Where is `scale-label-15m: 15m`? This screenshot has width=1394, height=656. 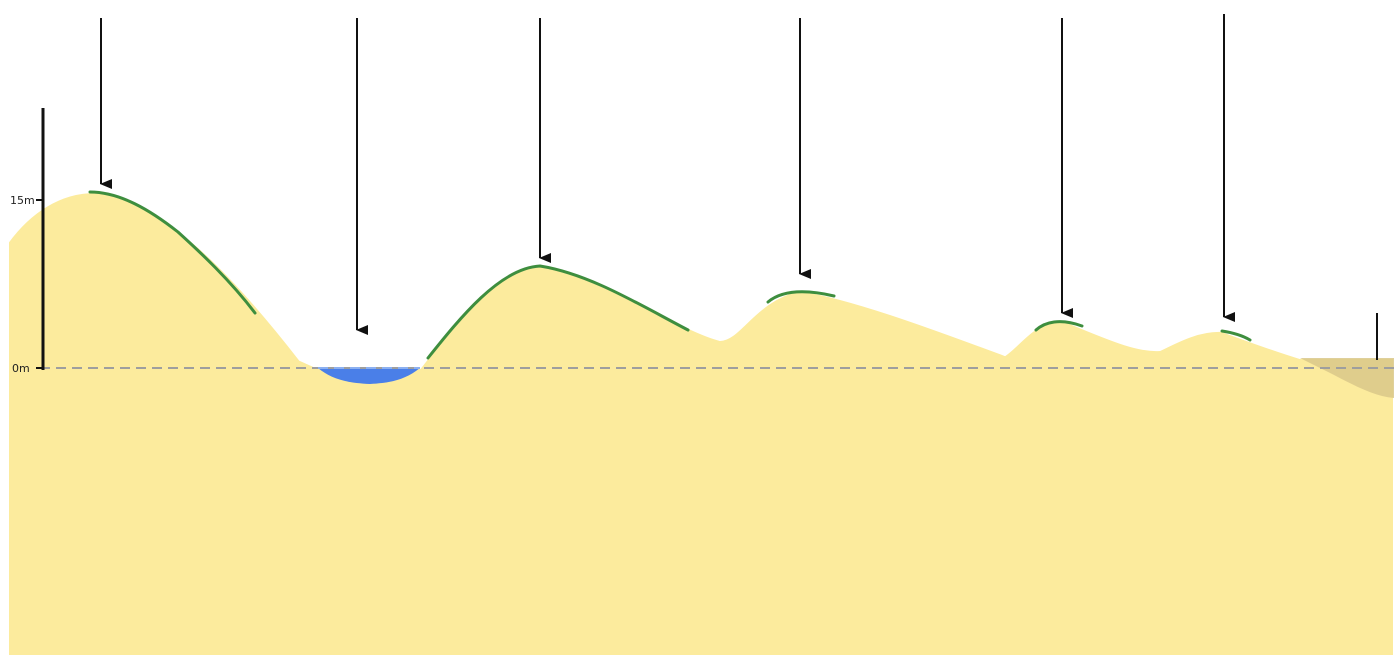
scale-label-15m: 15m is located at coordinates (22, 200).